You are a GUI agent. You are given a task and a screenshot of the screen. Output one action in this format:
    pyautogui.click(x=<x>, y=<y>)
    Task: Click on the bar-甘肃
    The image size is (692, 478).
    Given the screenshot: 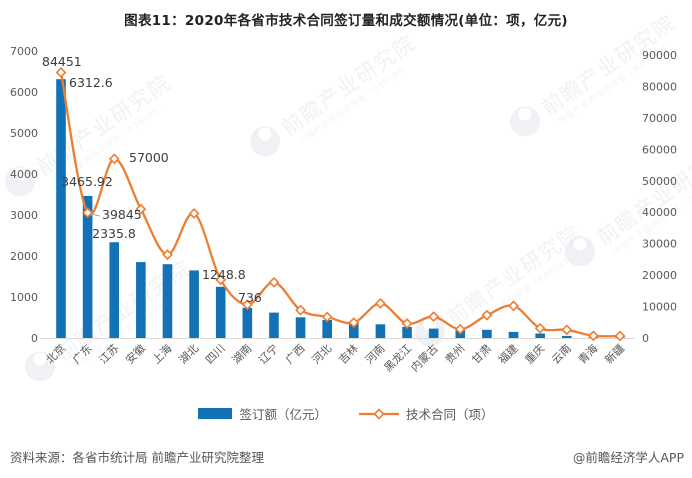 What is the action you would take?
    pyautogui.click(x=487, y=333)
    